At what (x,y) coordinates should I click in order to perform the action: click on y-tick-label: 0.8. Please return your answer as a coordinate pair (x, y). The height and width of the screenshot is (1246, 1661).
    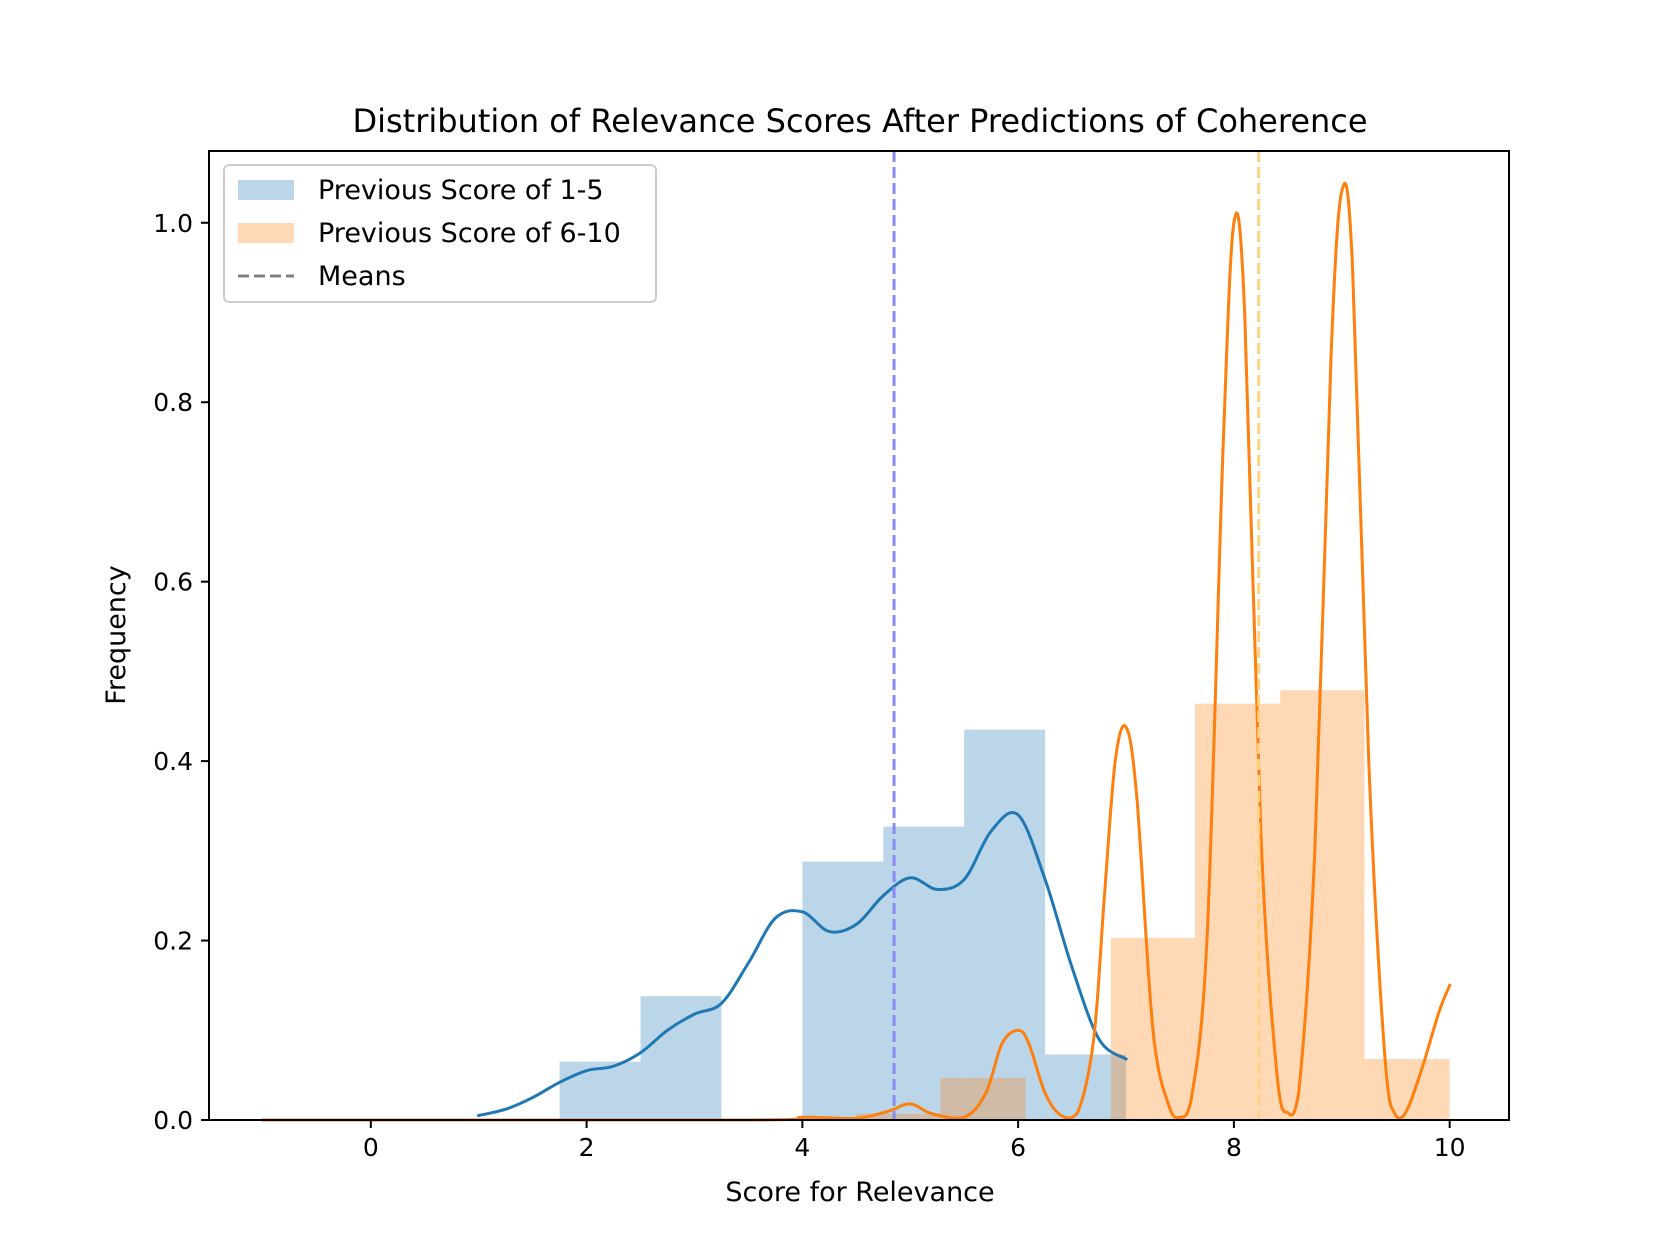
    Looking at the image, I should click on (173, 402).